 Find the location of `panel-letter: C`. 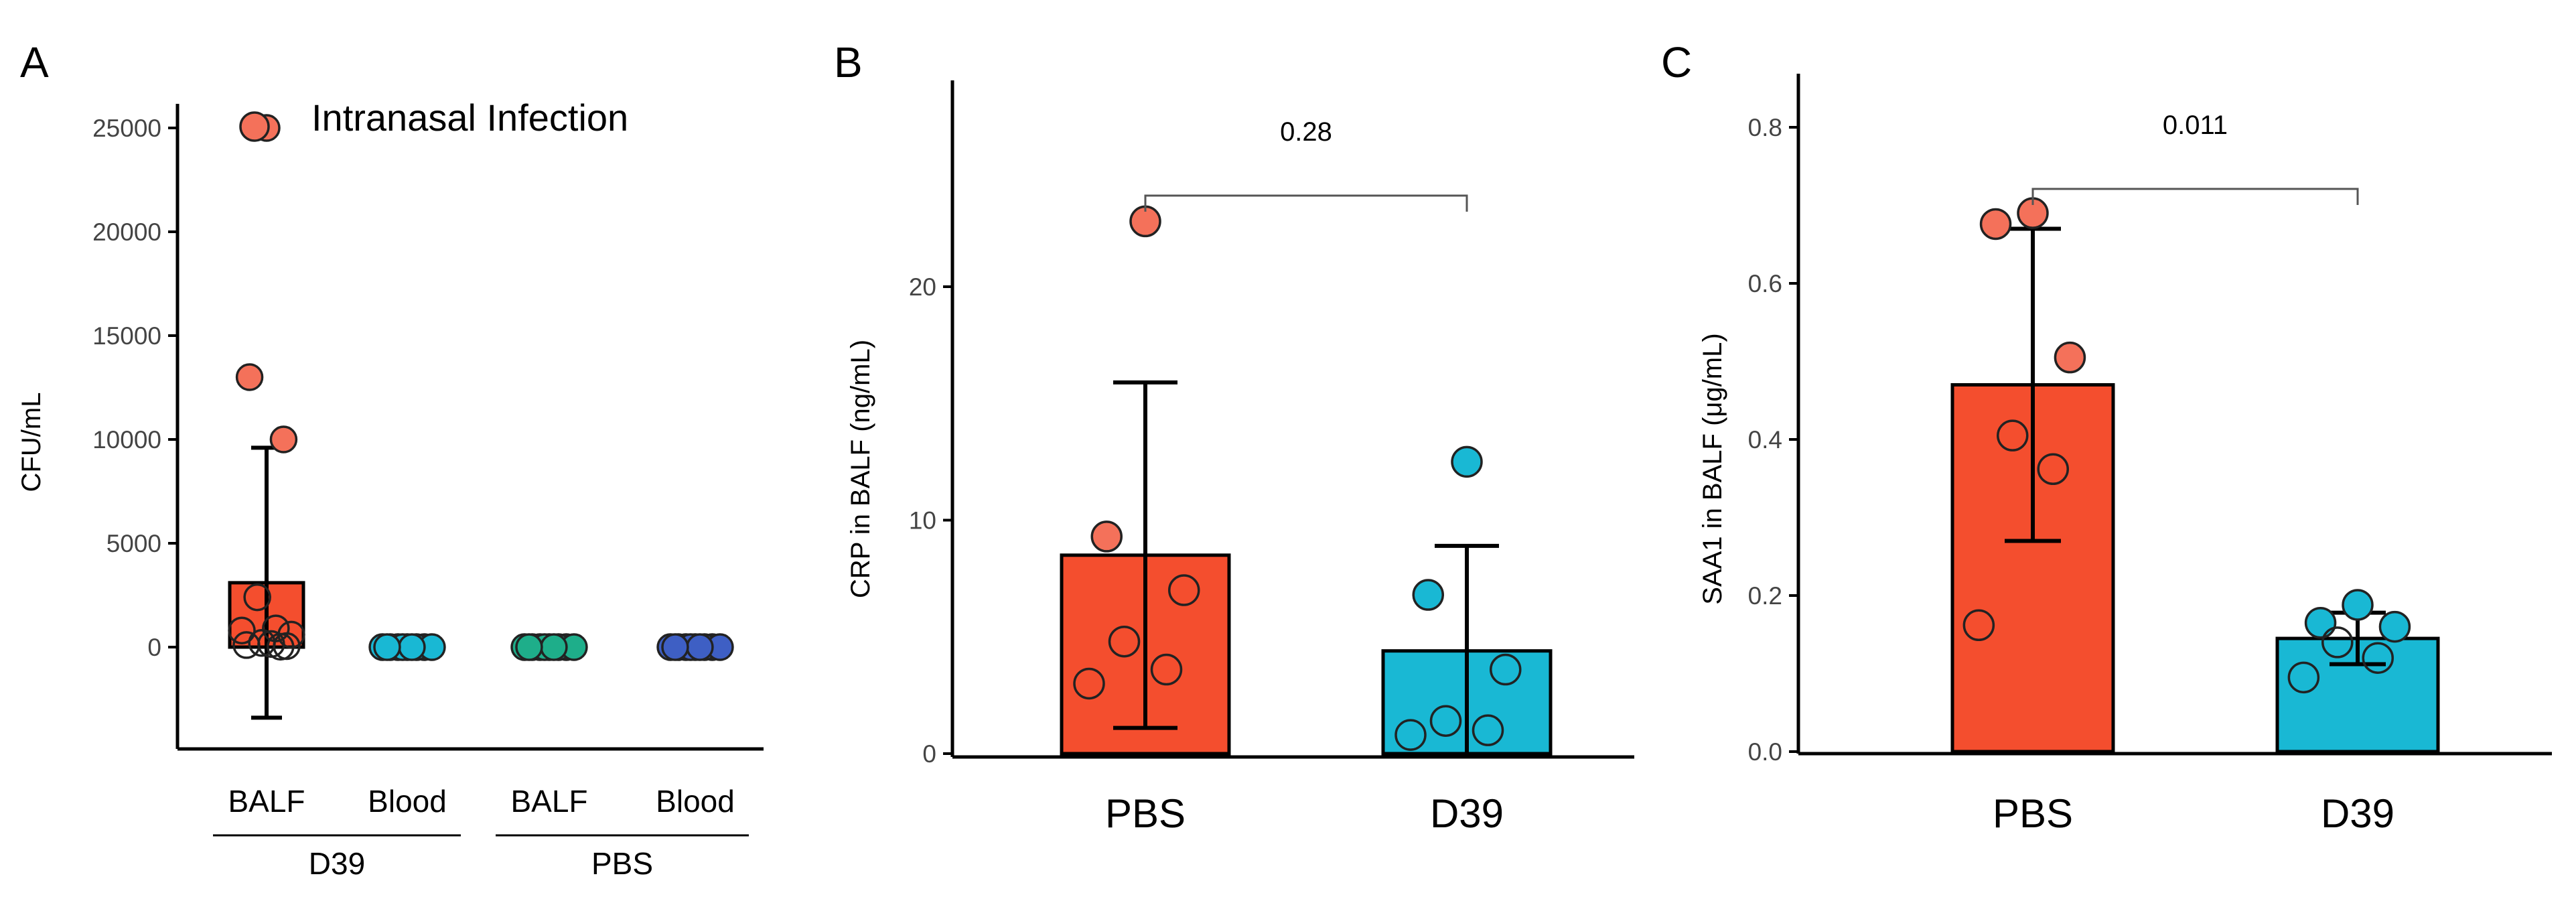

panel-letter: C is located at coordinates (1676, 62).